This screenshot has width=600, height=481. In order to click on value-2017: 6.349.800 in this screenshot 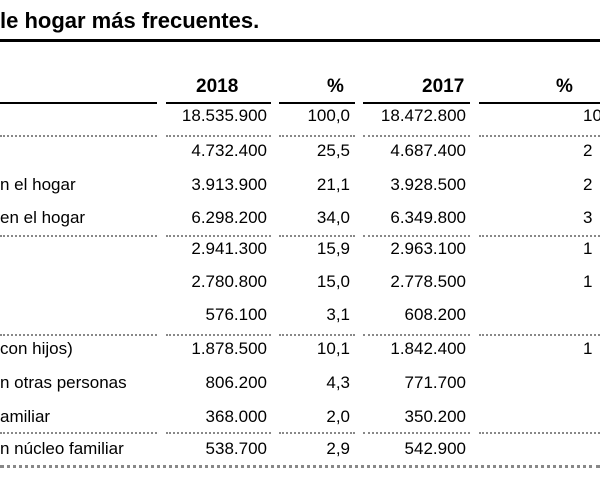, I will do `click(428, 217)`.